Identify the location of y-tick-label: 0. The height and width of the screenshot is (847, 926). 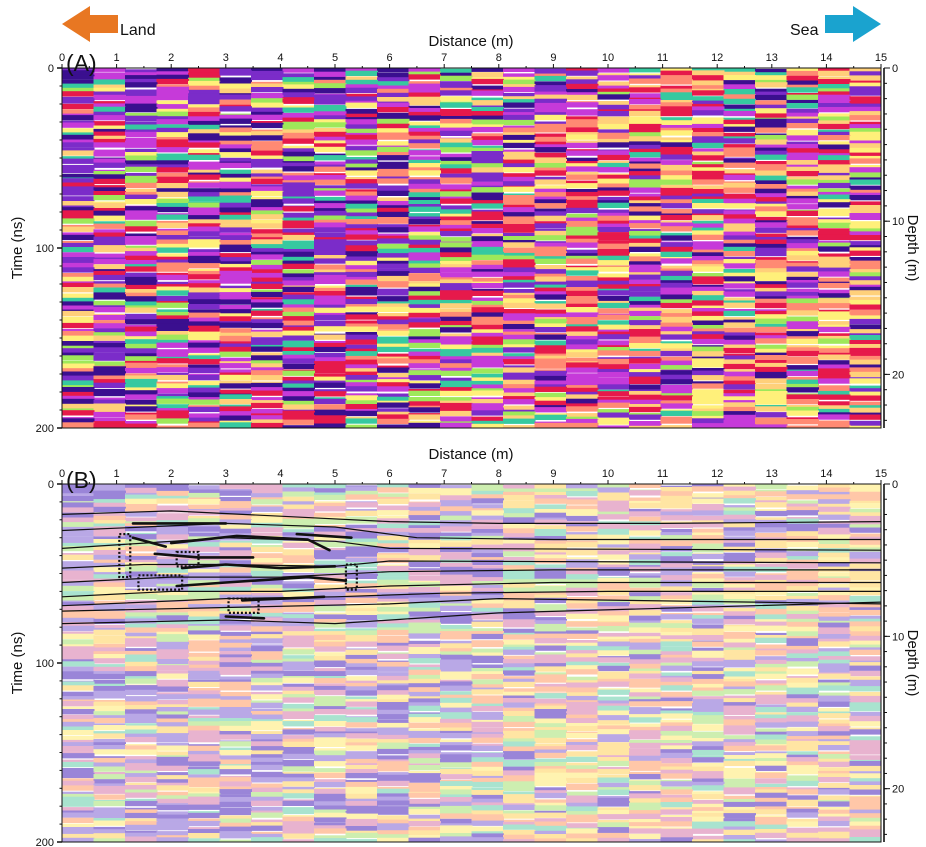
(51, 69).